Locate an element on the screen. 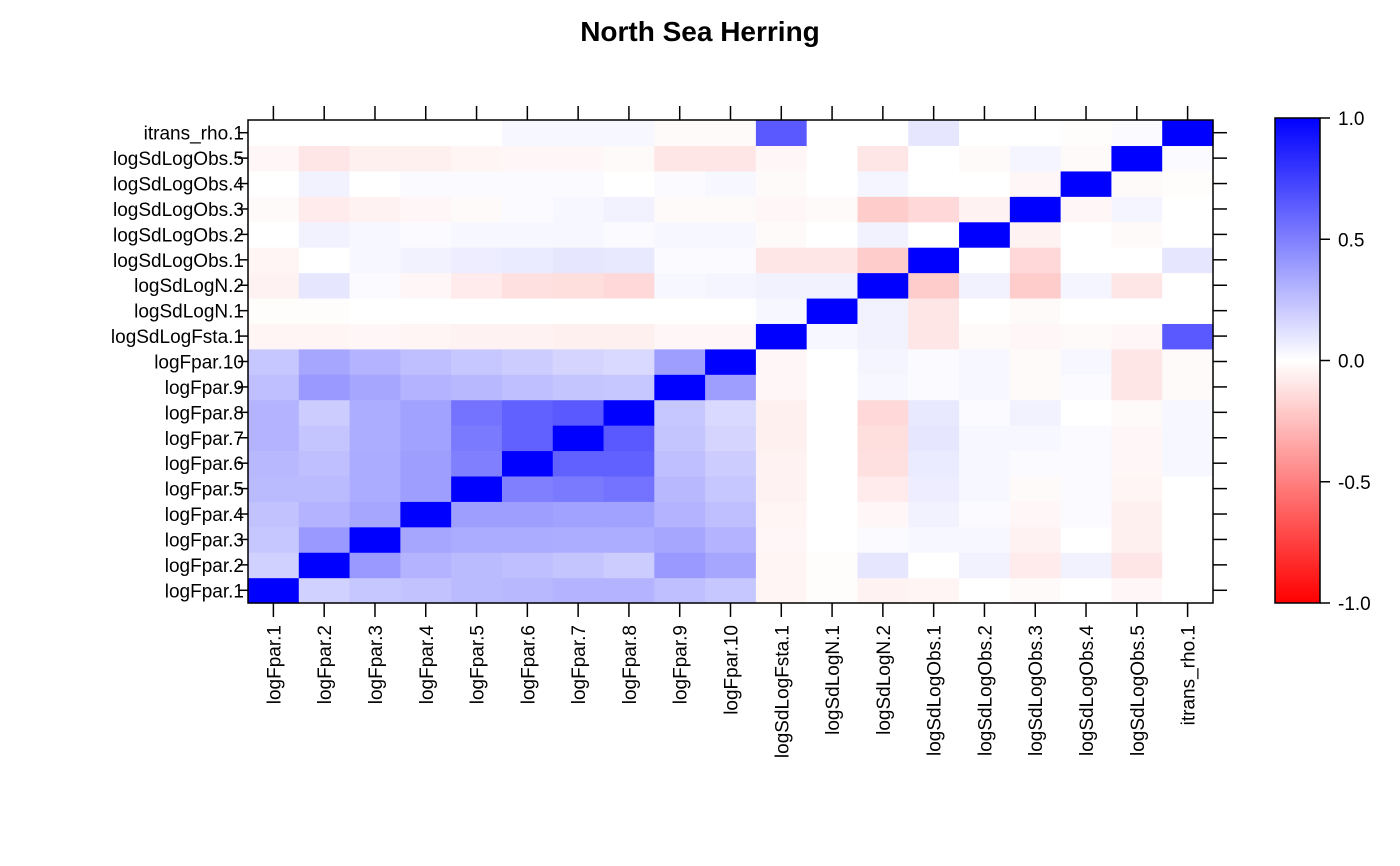 The height and width of the screenshot is (866, 1400). y-tick-label: logFpar.7 is located at coordinates (204, 439).